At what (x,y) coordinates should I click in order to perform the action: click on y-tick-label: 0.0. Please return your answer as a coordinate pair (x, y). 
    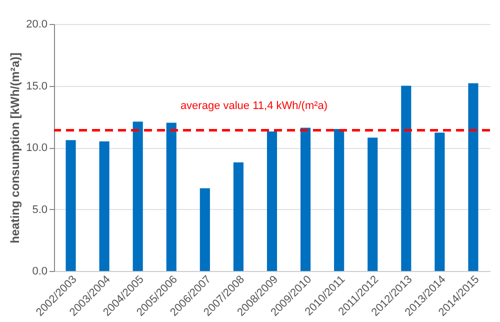
    Looking at the image, I should click on (40, 272).